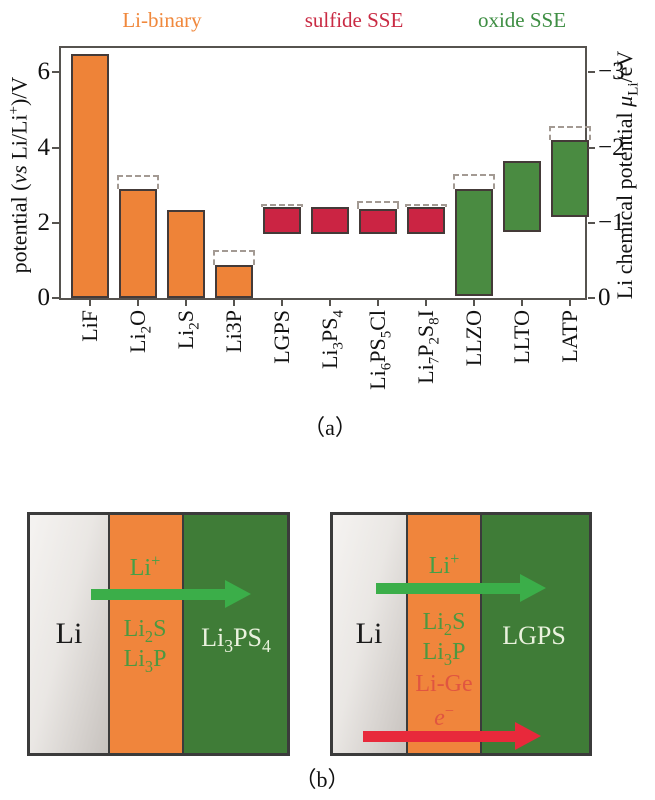 The width and height of the screenshot is (655, 800). Describe the element at coordinates (44, 147) in the screenshot. I see `y-tick-label-left: 4` at that location.